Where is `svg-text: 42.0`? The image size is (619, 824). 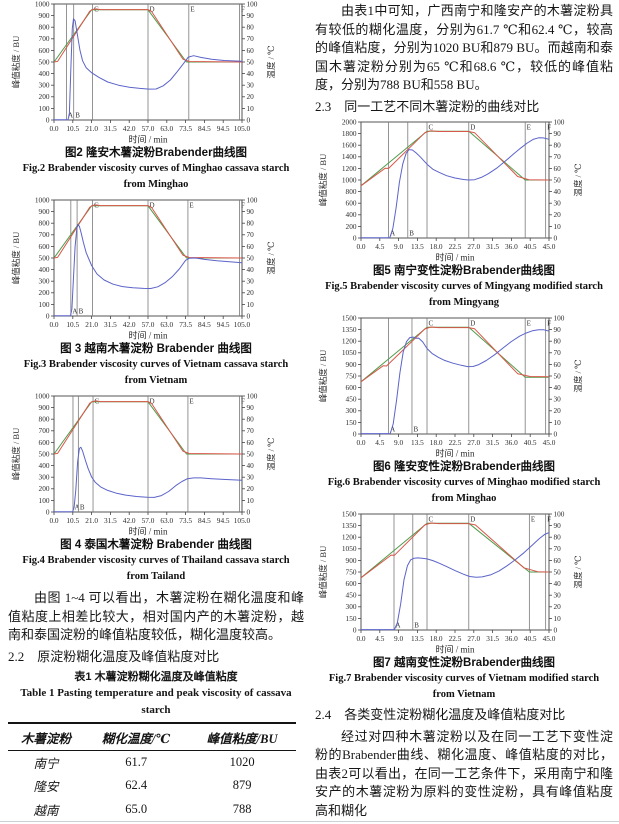 svg-text: 42.0 is located at coordinates (129, 324).